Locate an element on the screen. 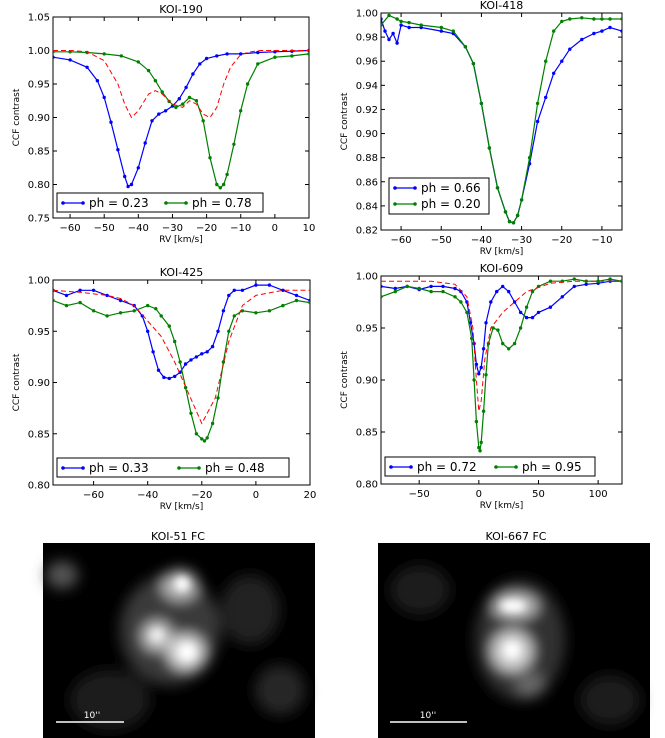 The image size is (665, 738). y-tick-label: 0.94 is located at coordinates (367, 86).